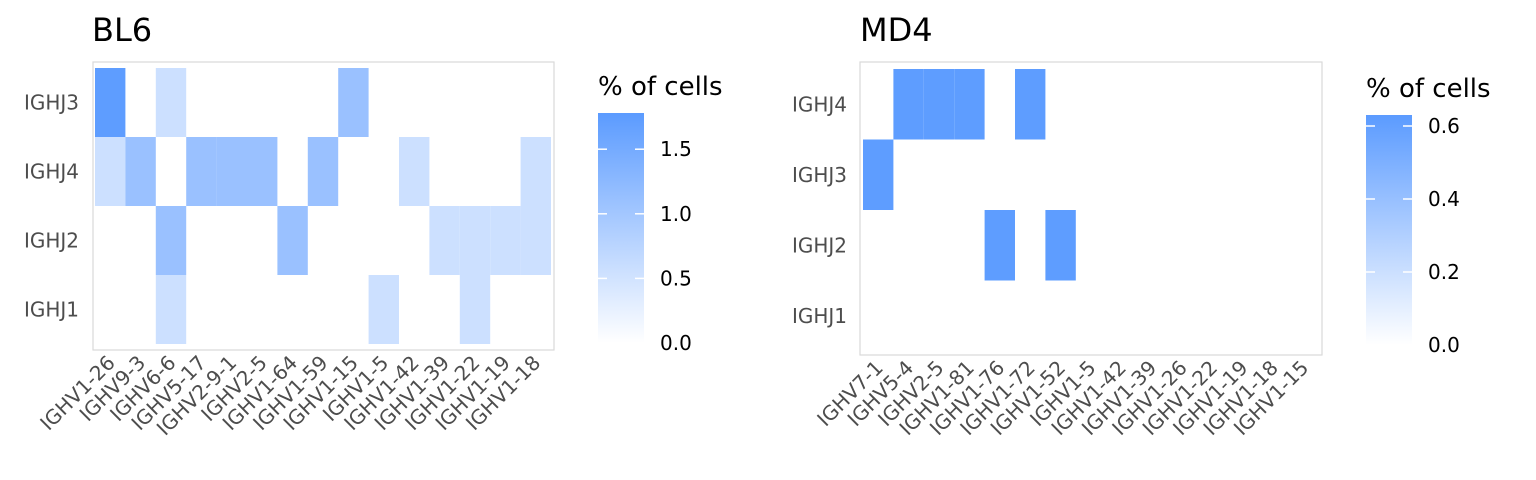  I want to click on legend-tick-label: 0.6, so click(1444, 126).